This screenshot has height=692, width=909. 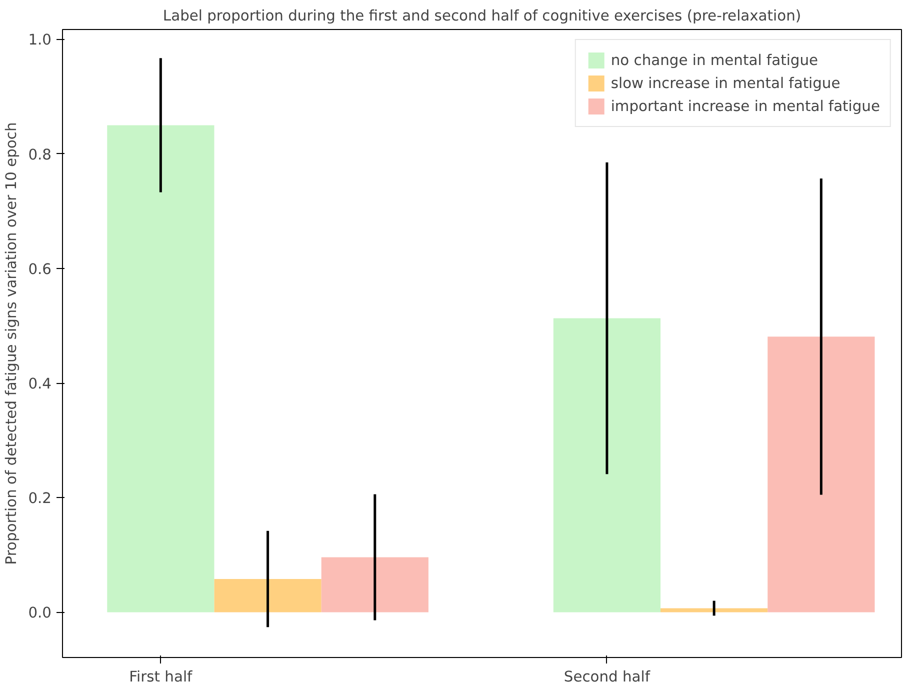 What do you see at coordinates (607, 677) in the screenshot?
I see `x-tick-label: Second half` at bounding box center [607, 677].